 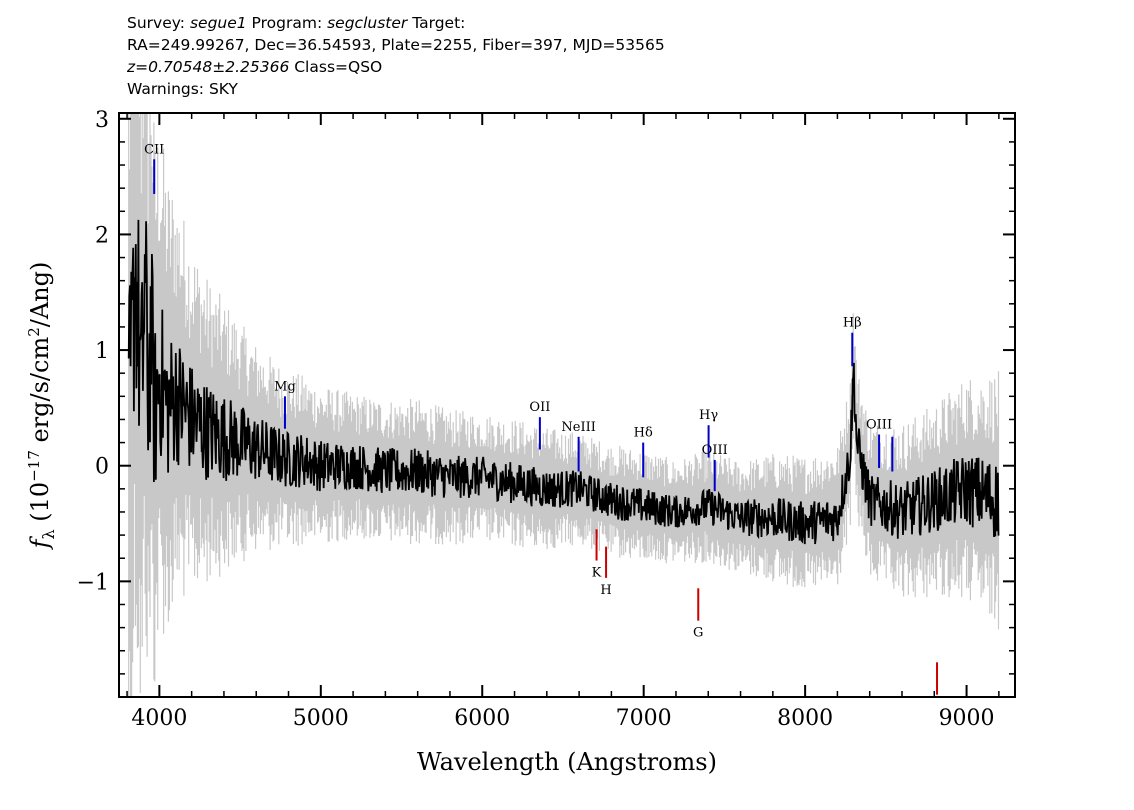 What do you see at coordinates (154, 149) in the screenshot?
I see `emission-line-label: CII` at bounding box center [154, 149].